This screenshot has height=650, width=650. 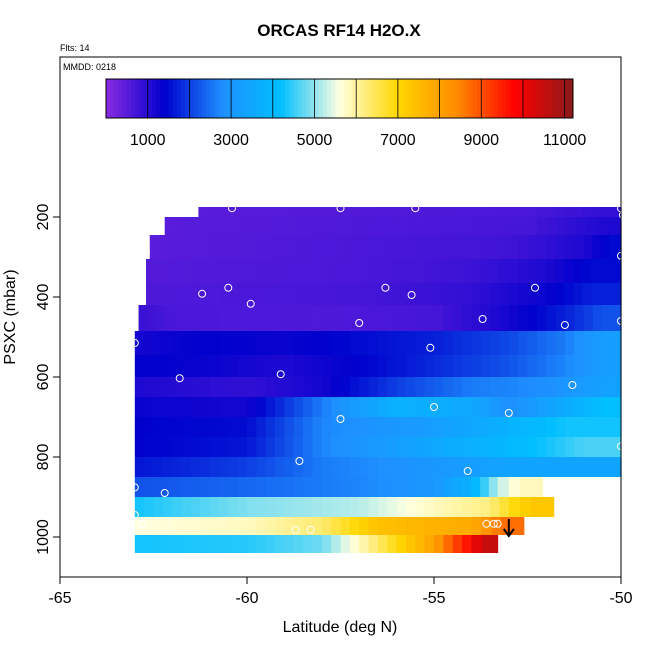 I want to click on colorbar-tick-label: 11000, so click(x=564, y=140).